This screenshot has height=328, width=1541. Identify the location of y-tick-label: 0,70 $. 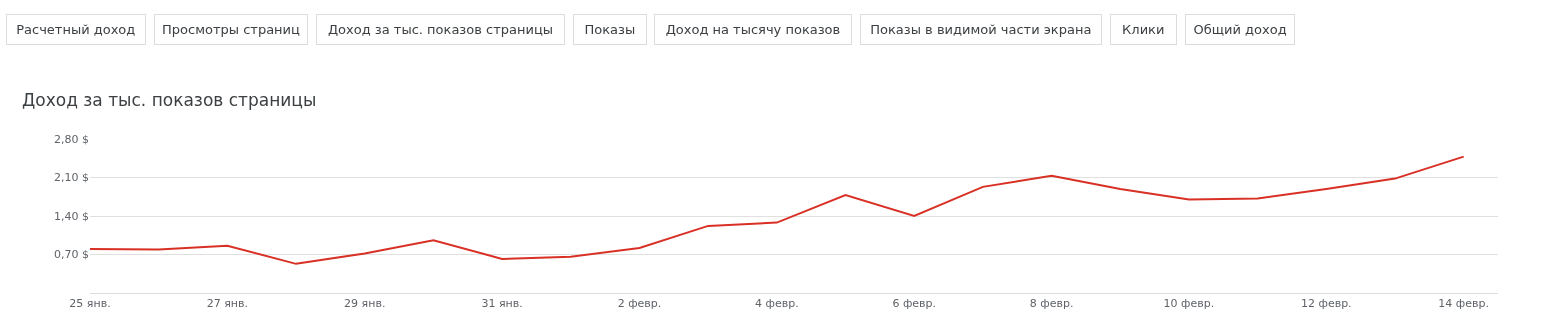
(71, 255).